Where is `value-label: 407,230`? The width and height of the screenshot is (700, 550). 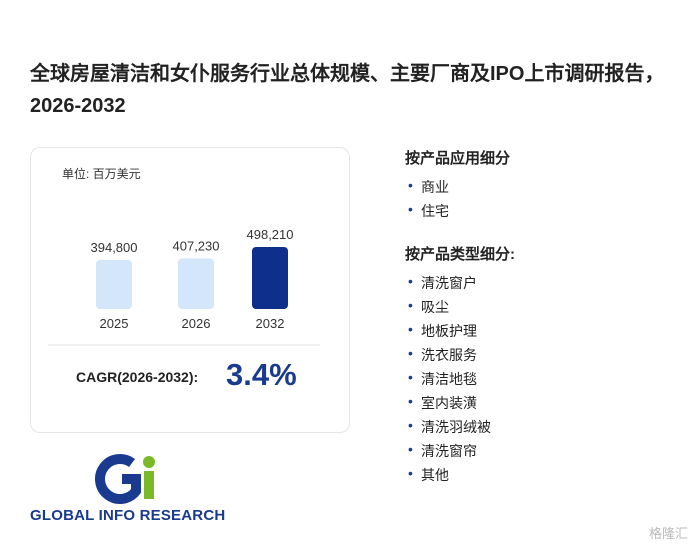
value-label: 407,230 is located at coordinates (196, 245).